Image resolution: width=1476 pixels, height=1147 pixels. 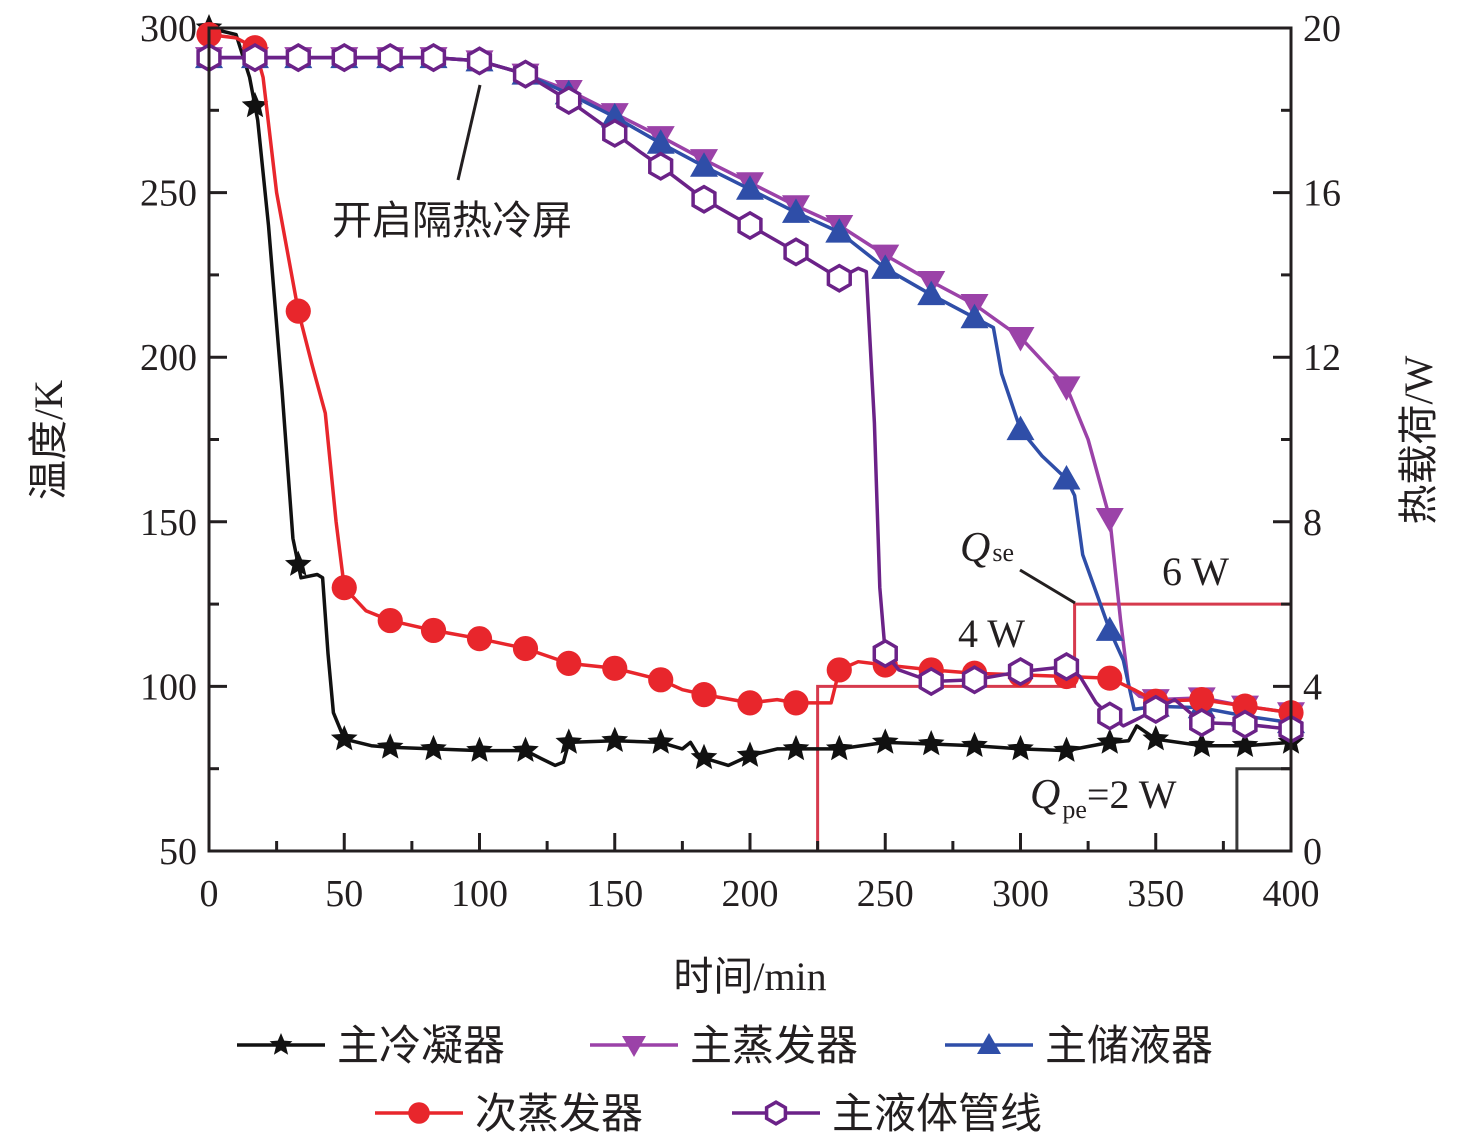 What do you see at coordinates (168, 687) in the screenshot?
I see `y-tick-label: 100` at bounding box center [168, 687].